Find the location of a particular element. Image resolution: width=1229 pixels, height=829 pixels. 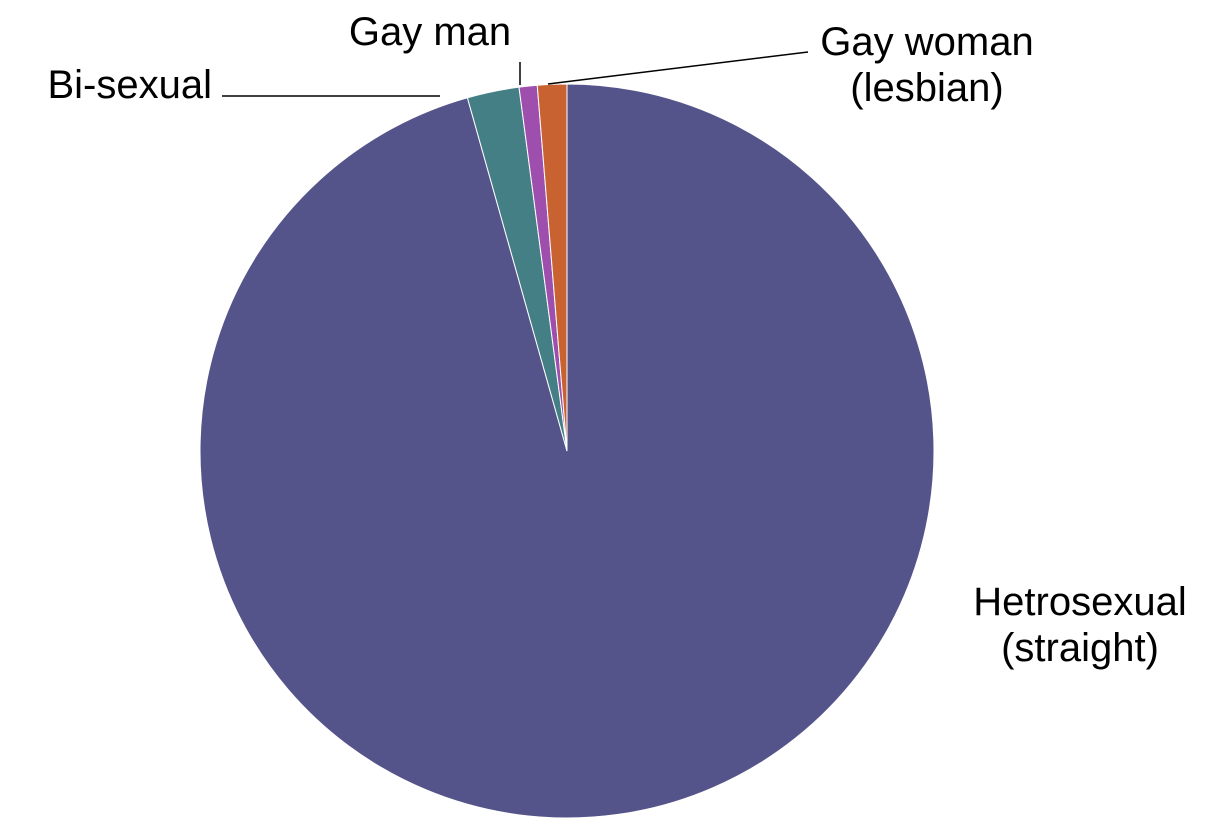

slice-label-line: (straight) is located at coordinates (1080, 648).